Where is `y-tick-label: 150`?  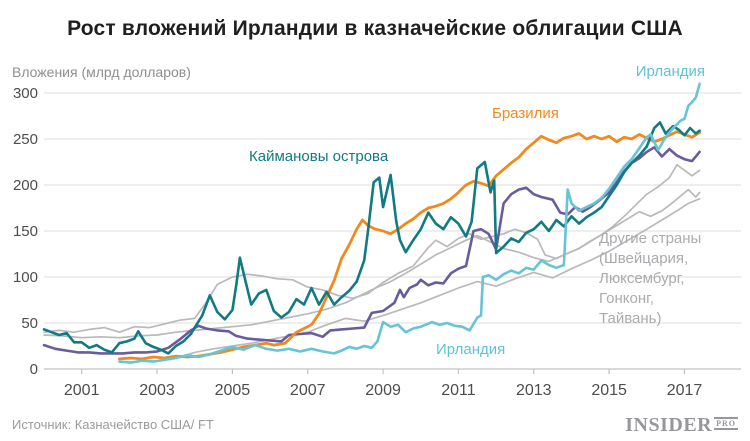
y-tick-label: 150 is located at coordinates (25, 231).